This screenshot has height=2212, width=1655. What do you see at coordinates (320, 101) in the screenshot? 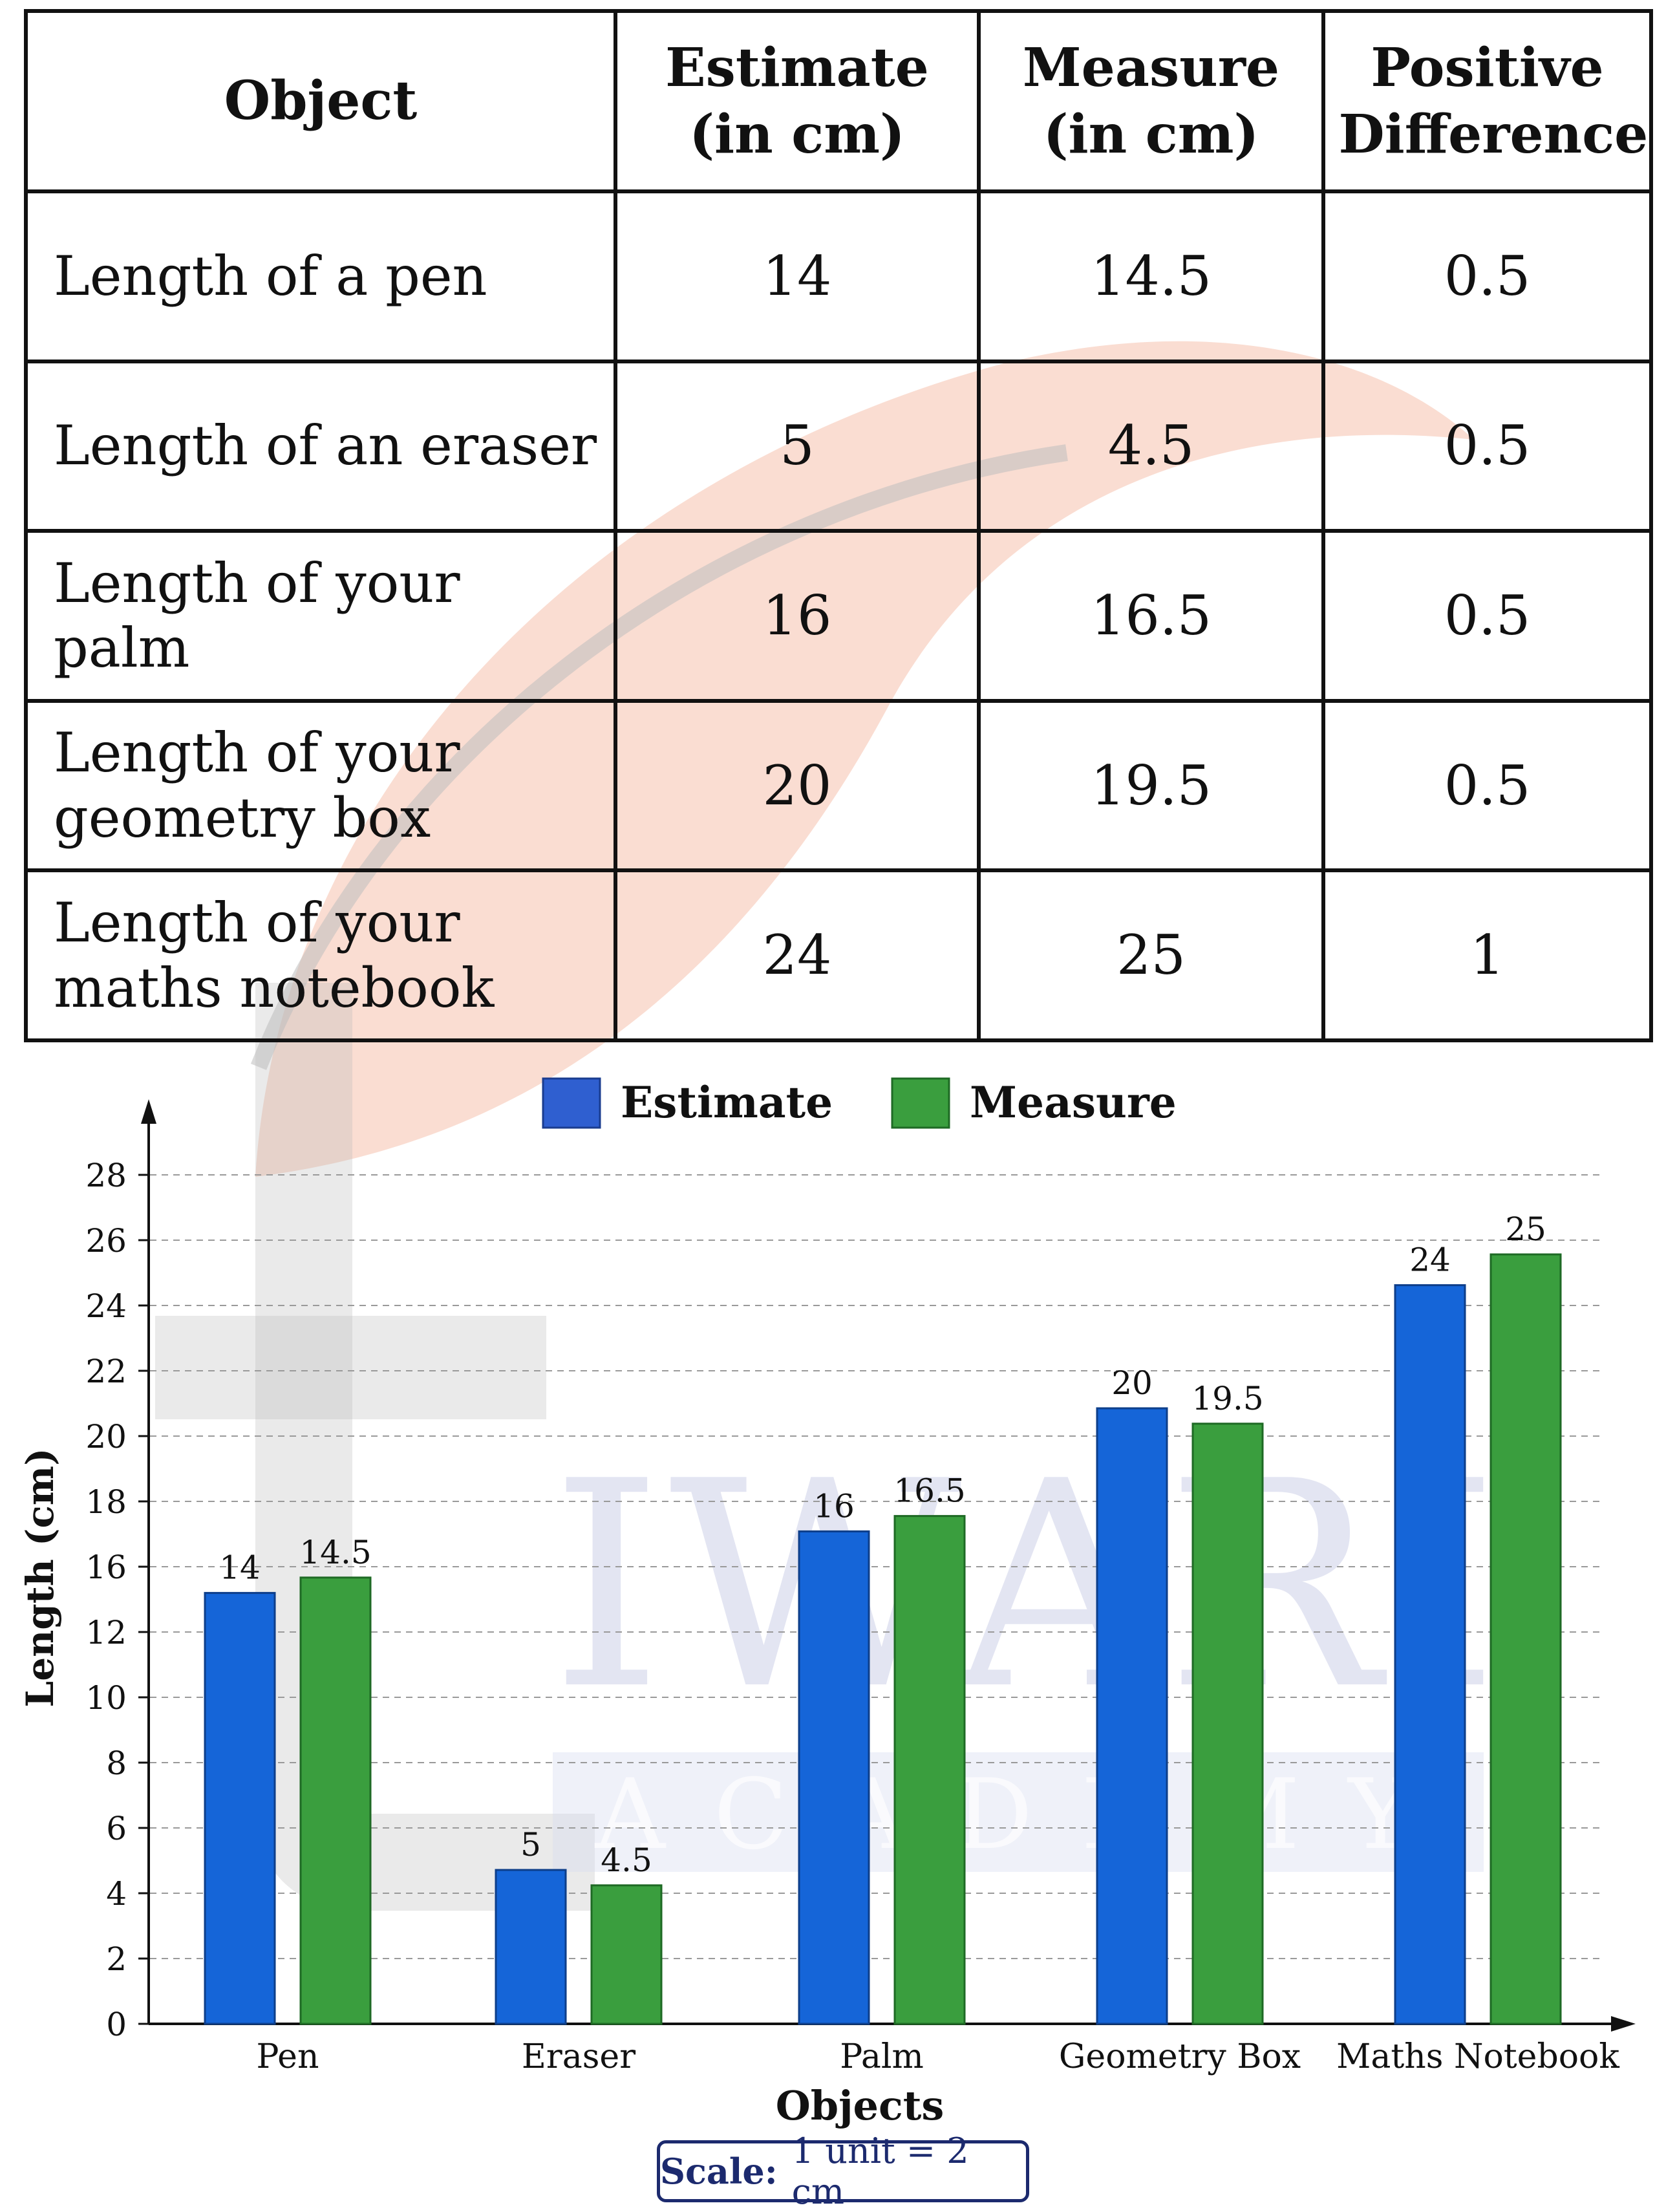
I see `header-object: Object` at bounding box center [320, 101].